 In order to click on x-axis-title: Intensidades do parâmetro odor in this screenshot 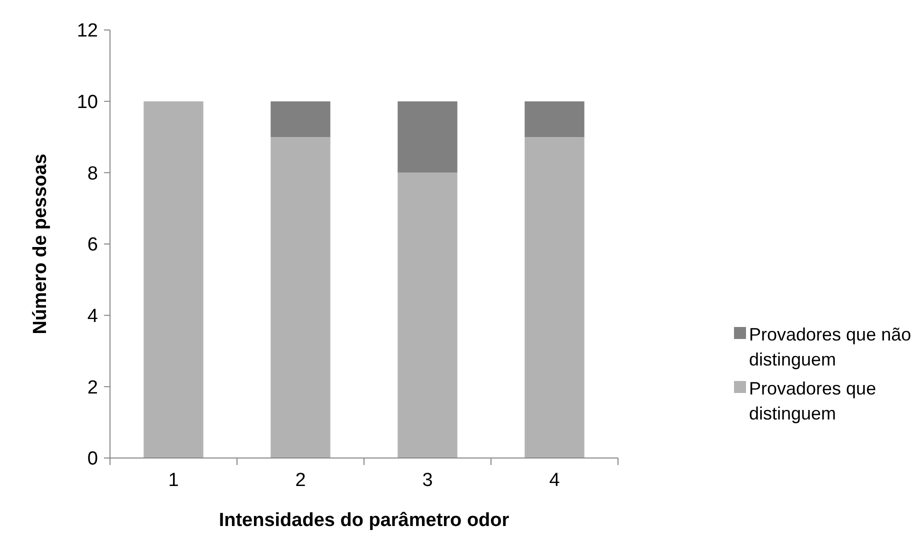, I will do `click(364, 520)`.